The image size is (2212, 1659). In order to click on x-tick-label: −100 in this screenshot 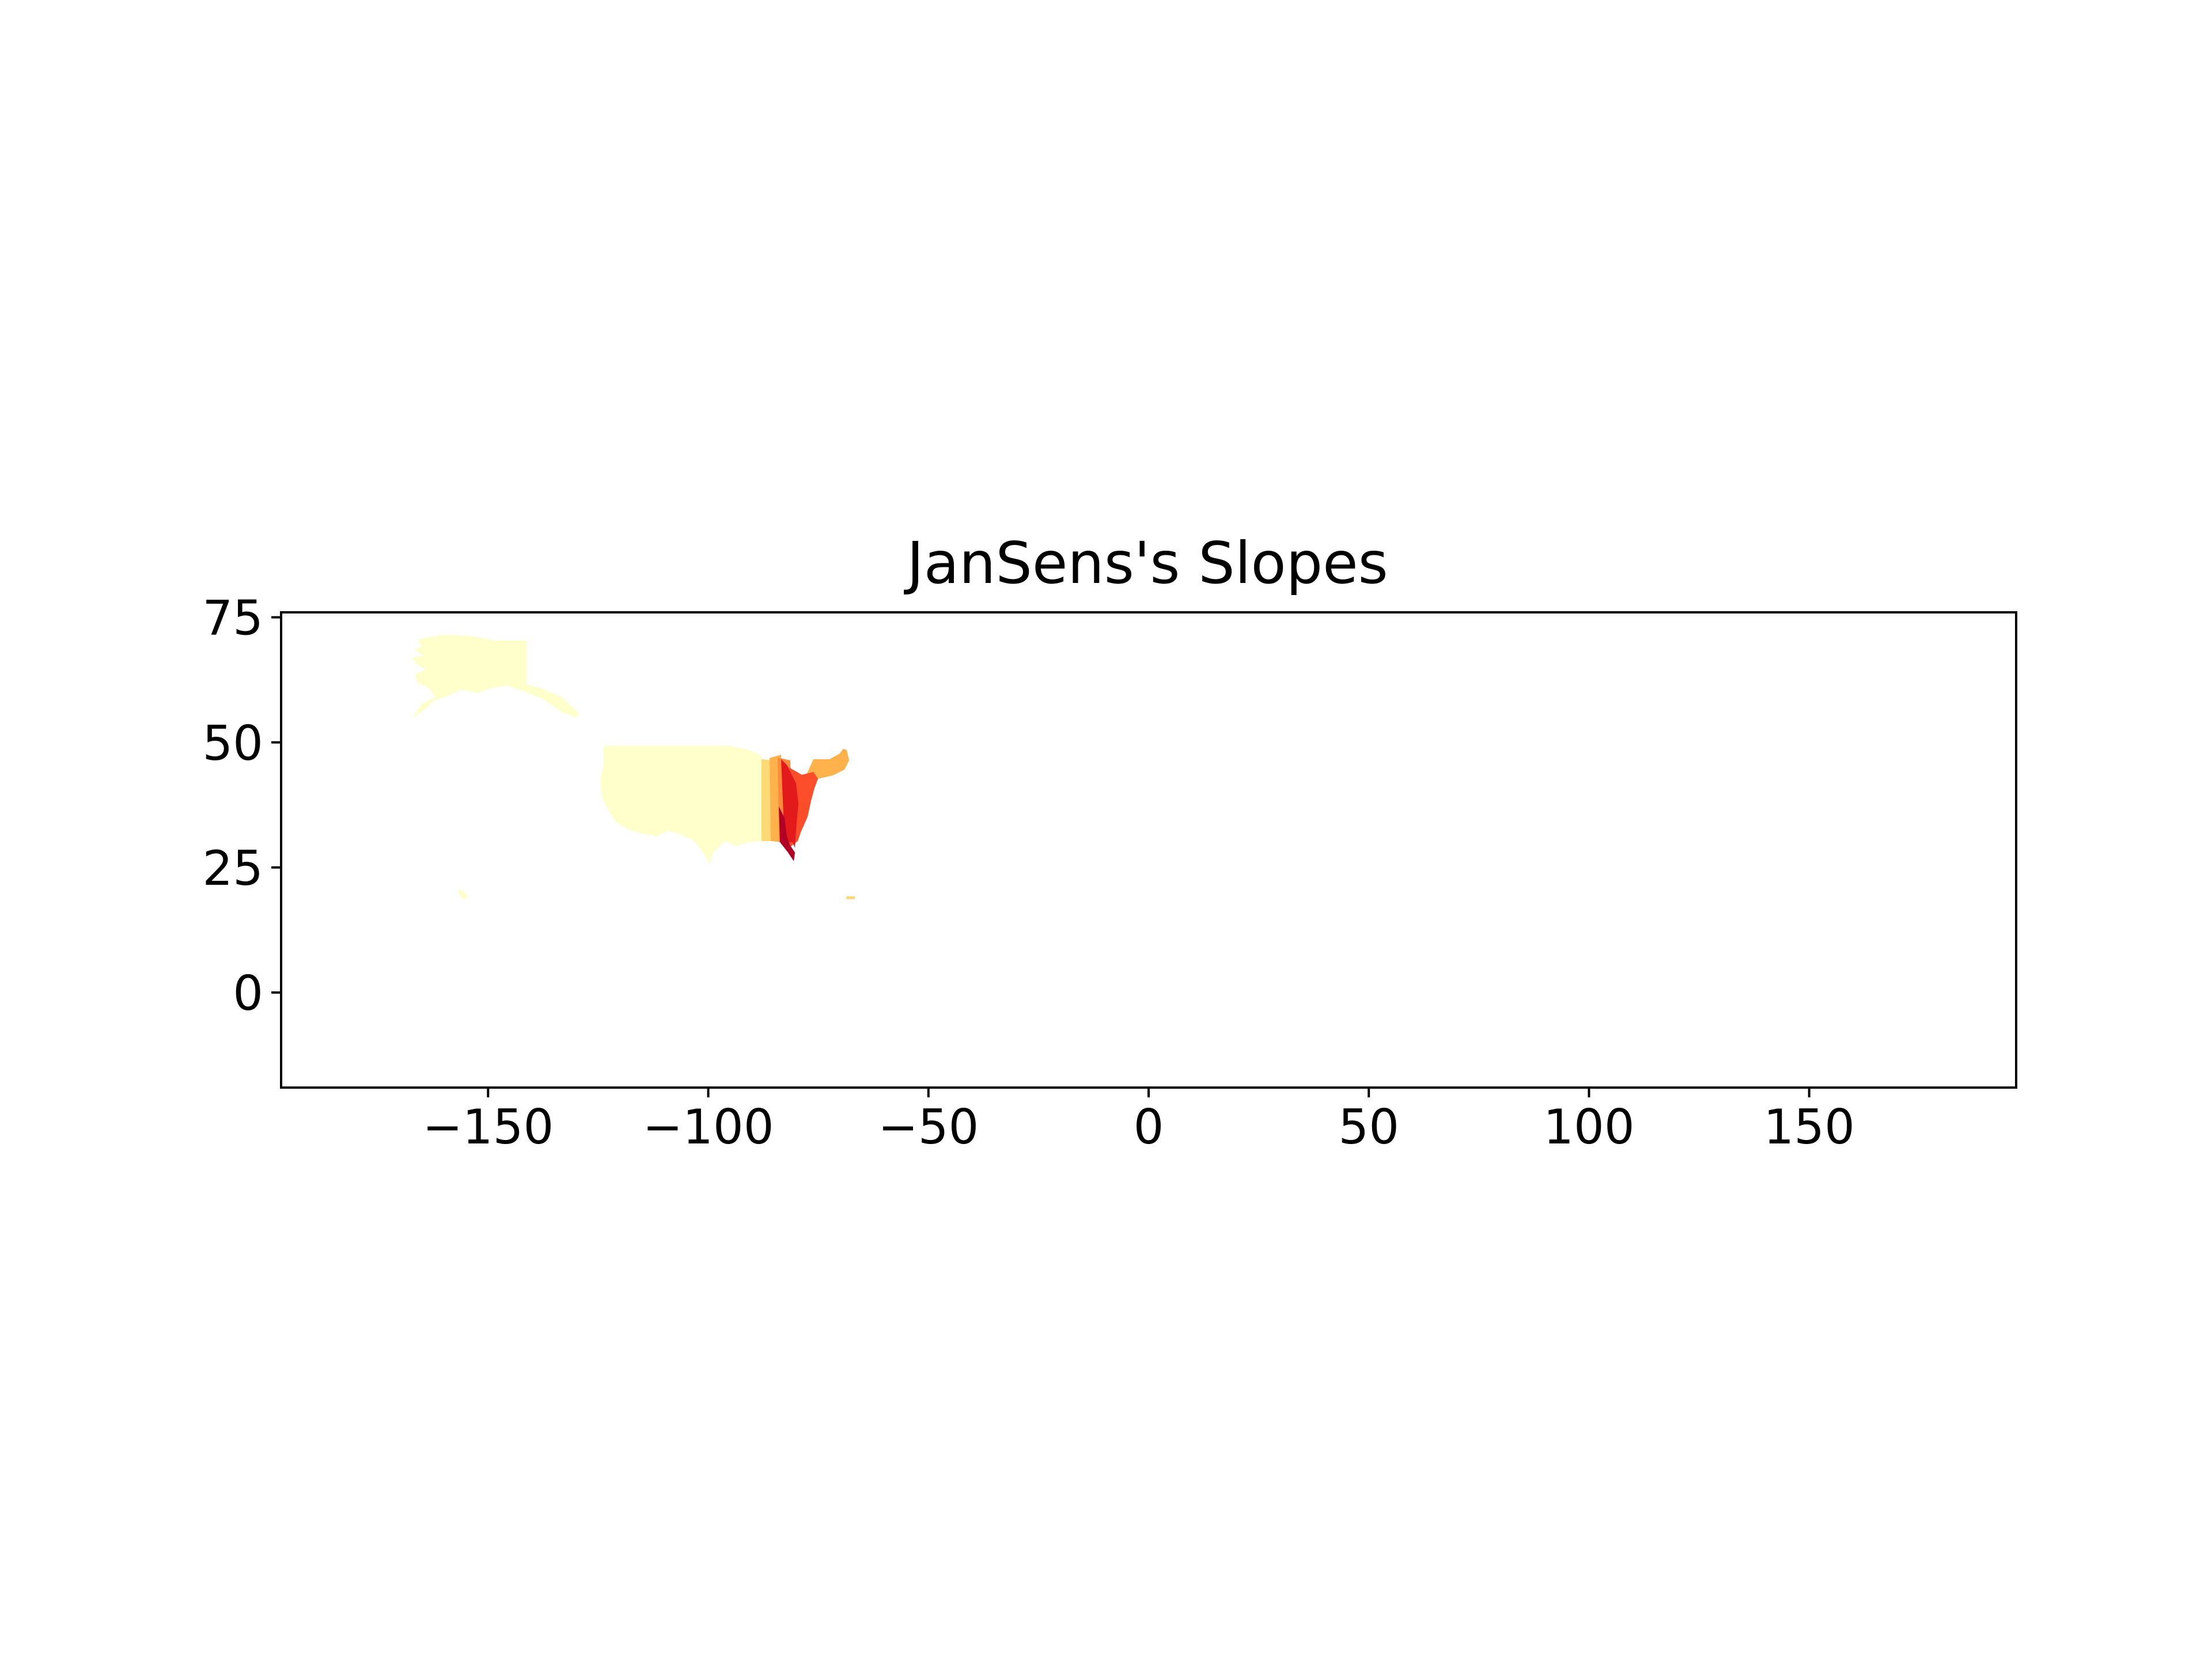, I will do `click(708, 1127)`.